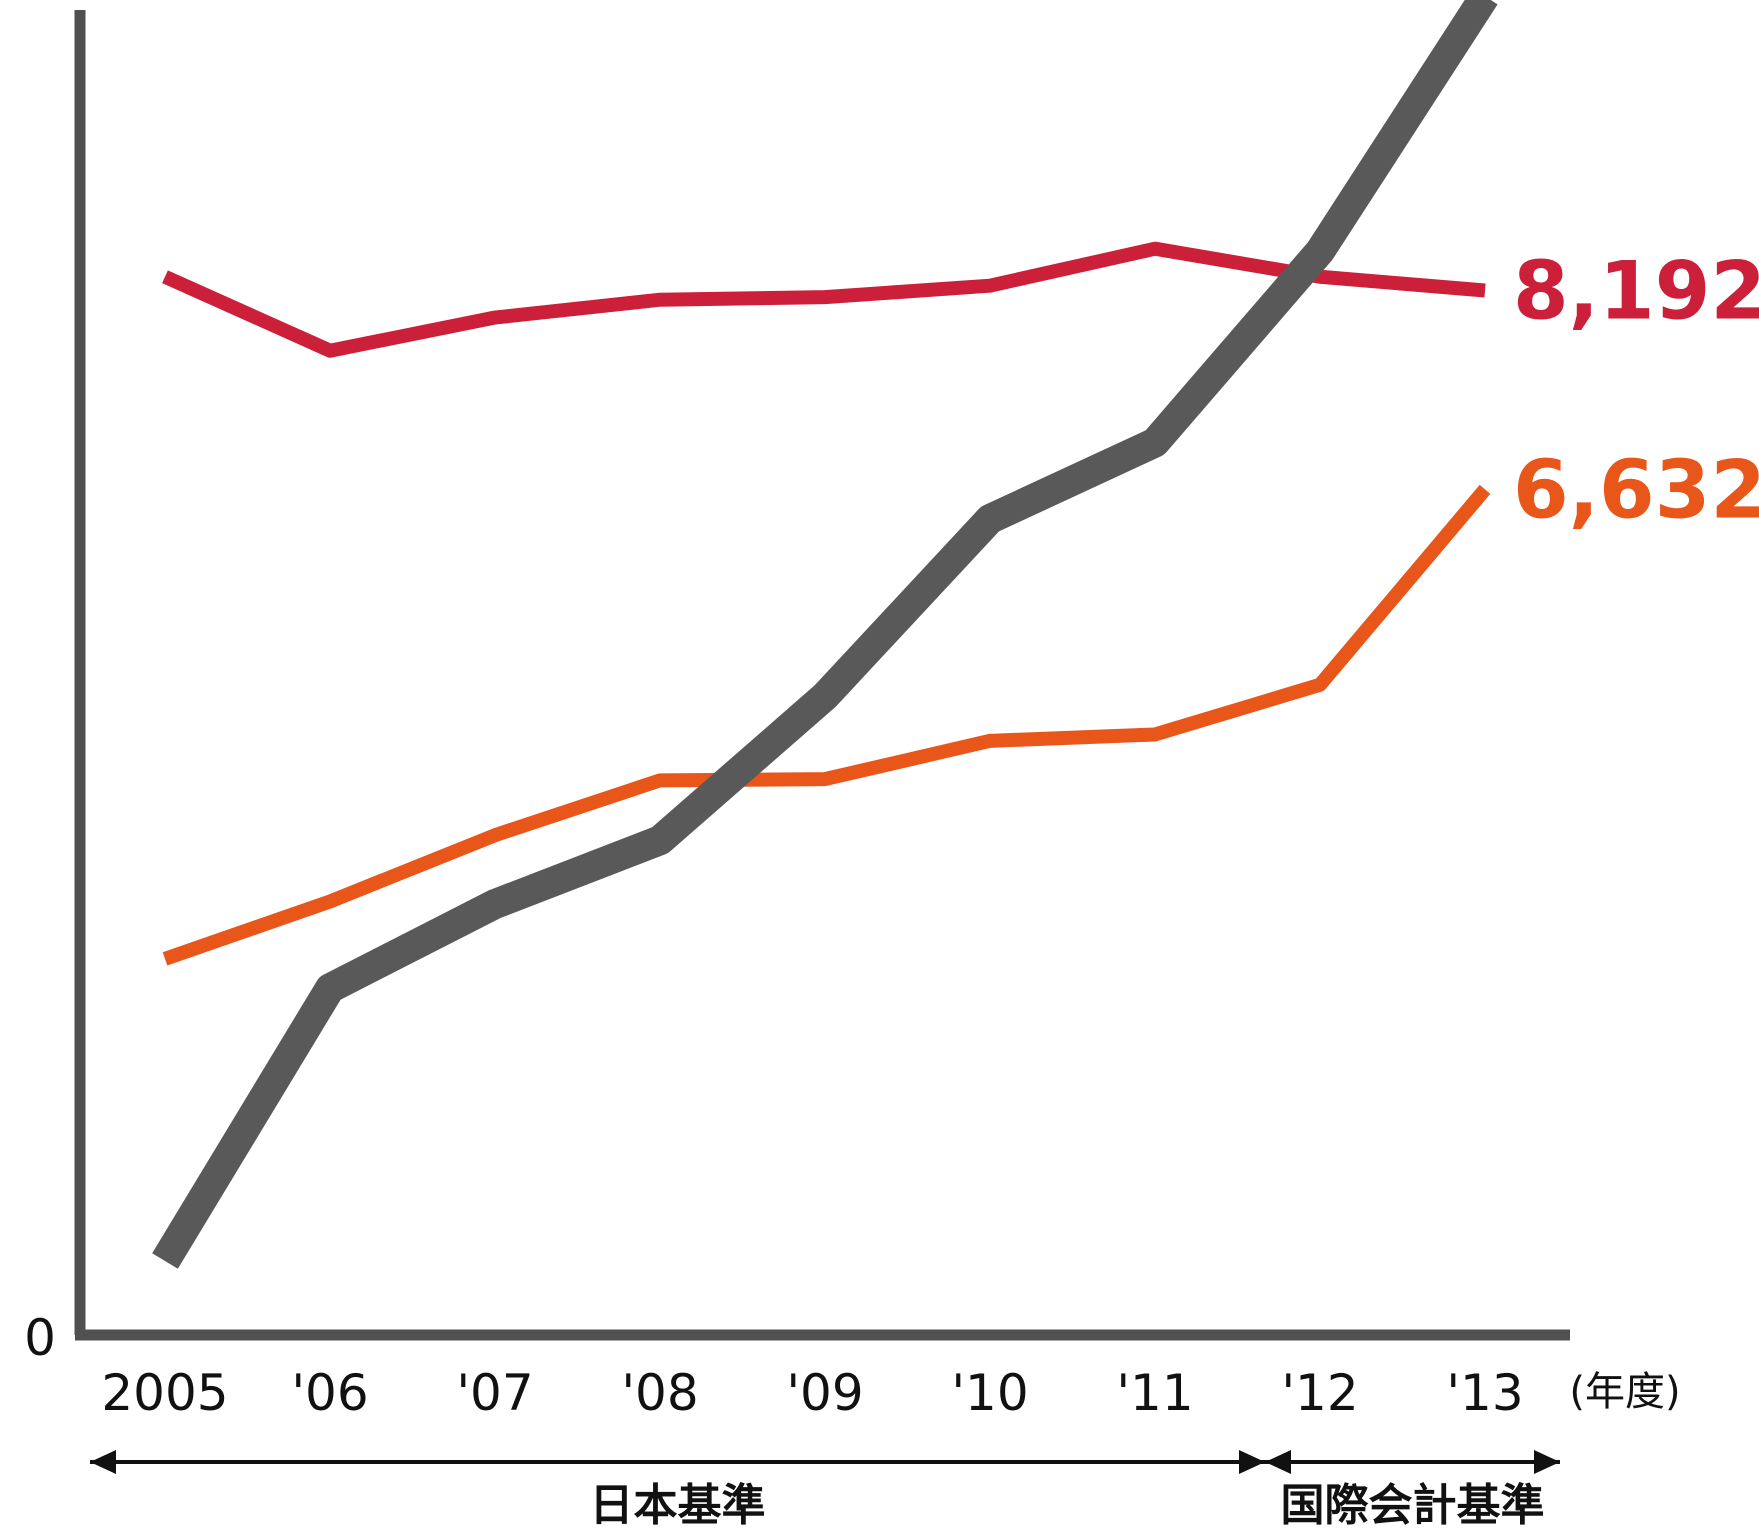 This screenshot has width=1759, height=1529. I want to click on x-tick-label: '08, so click(659, 1393).